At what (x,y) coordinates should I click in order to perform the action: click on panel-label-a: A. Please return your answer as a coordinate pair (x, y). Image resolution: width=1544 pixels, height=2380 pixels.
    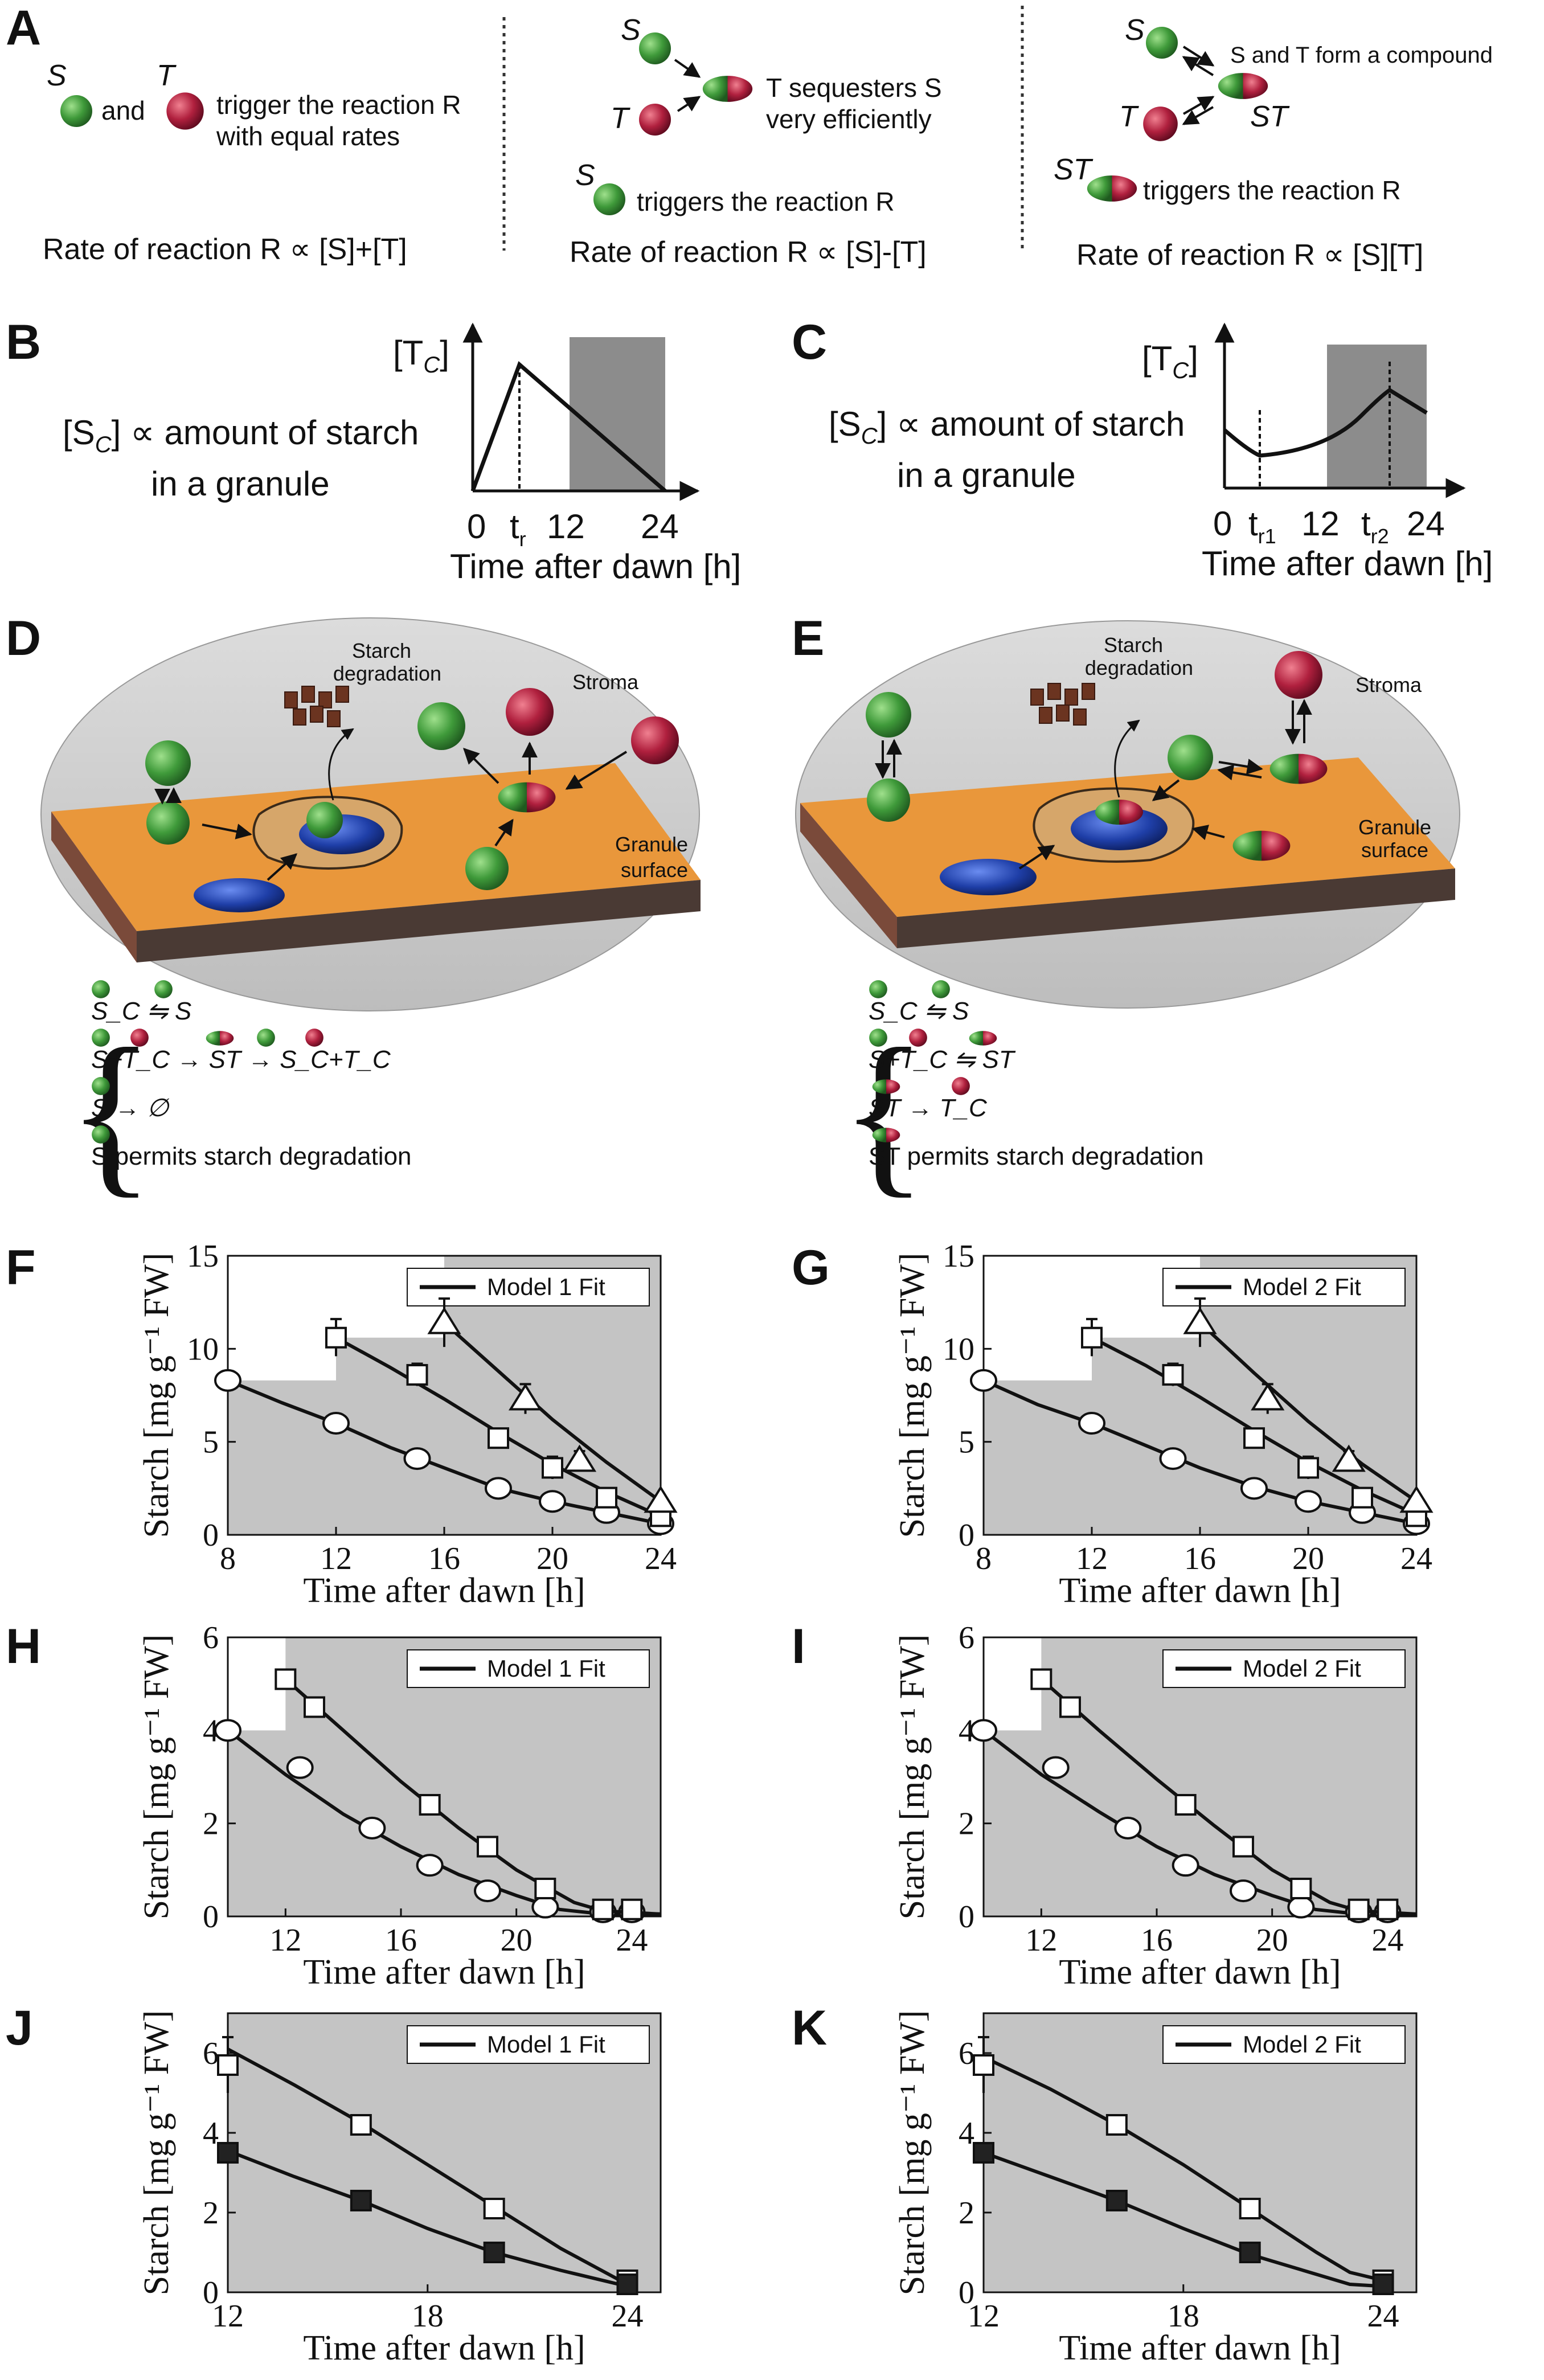
    Looking at the image, I should click on (23, 28).